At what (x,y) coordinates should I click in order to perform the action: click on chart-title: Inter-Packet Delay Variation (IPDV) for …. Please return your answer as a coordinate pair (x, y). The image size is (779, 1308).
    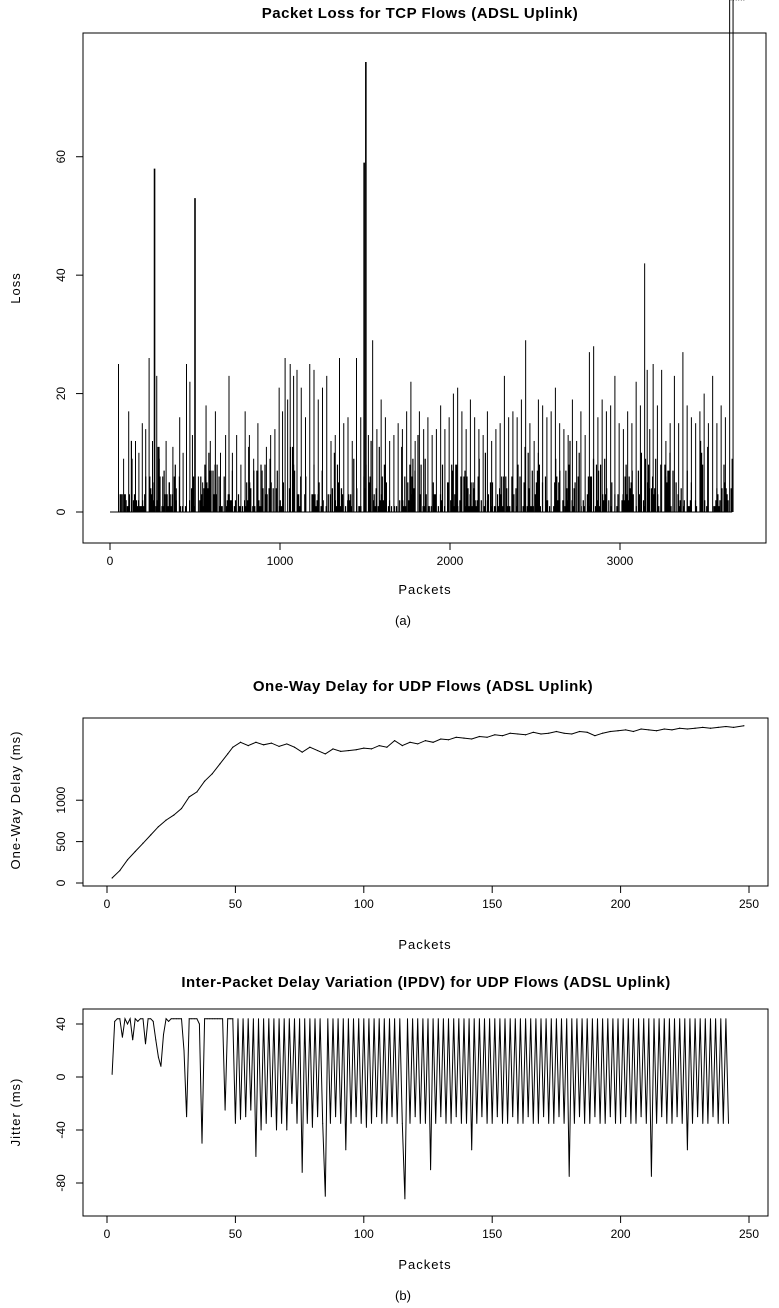
    Looking at the image, I should click on (425, 982).